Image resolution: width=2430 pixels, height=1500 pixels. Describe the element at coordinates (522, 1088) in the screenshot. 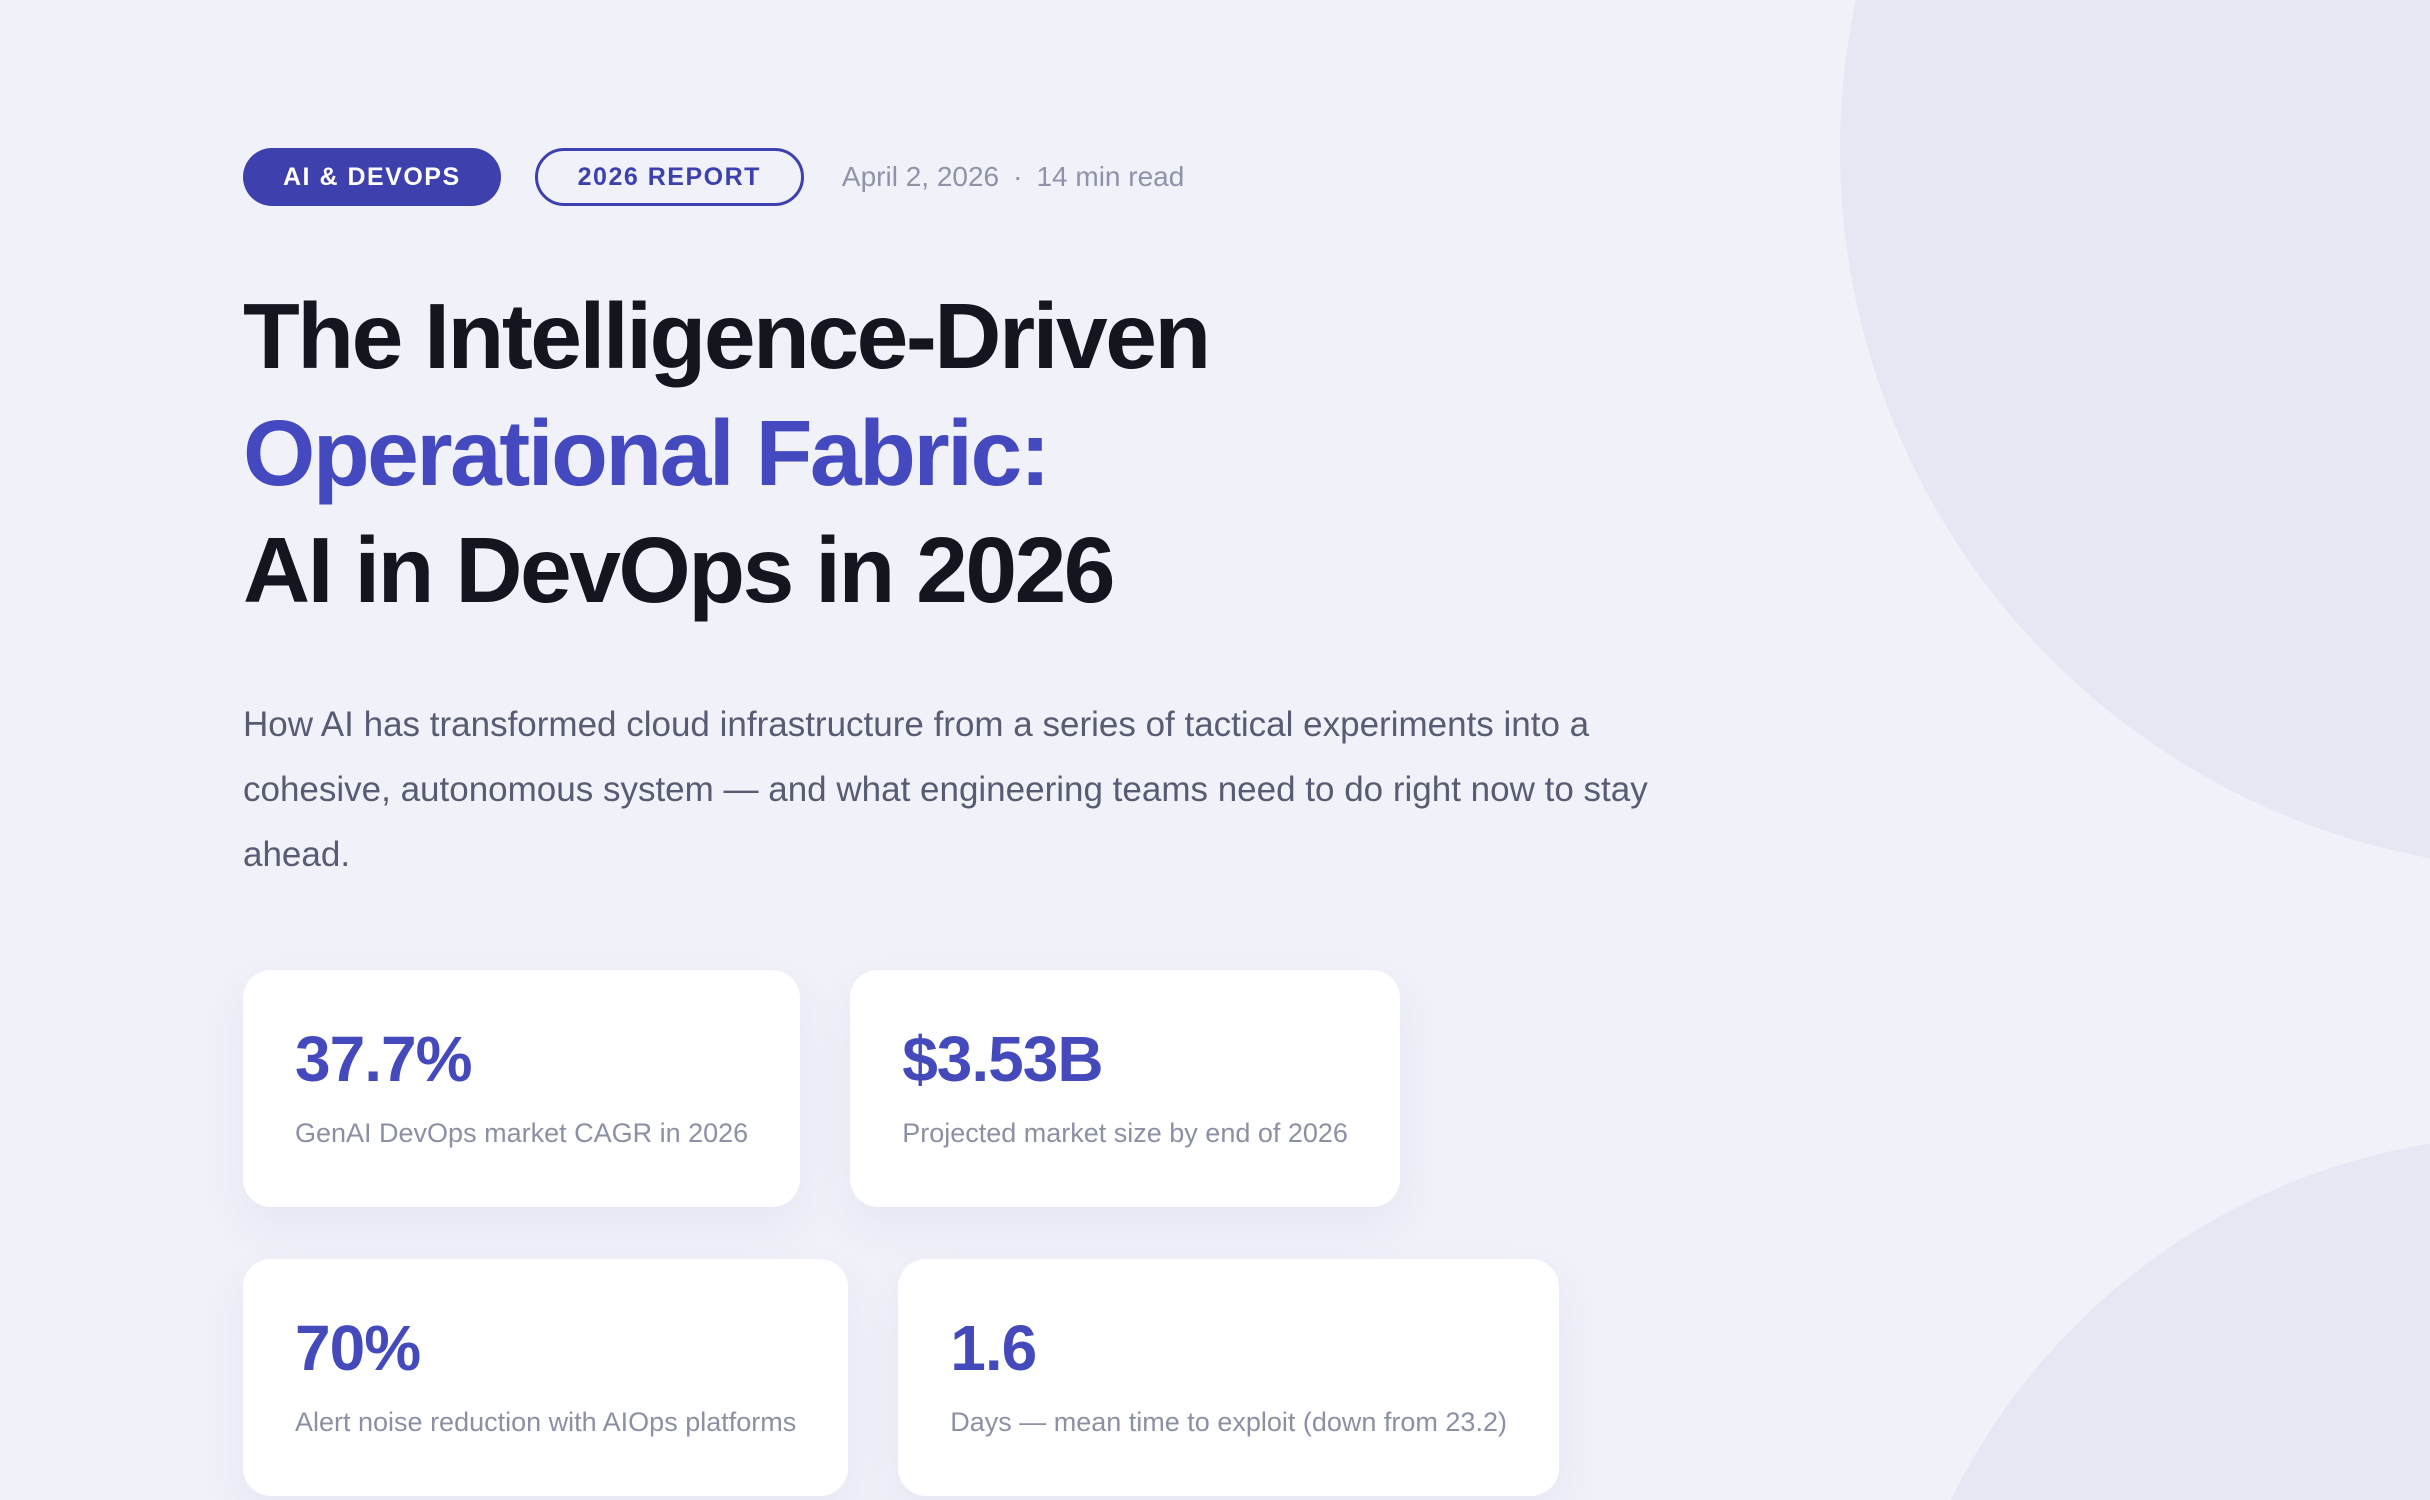

I see `stat-card-market-cagr: 37.7% GenAI DevOps market CAGR in 2026` at that location.